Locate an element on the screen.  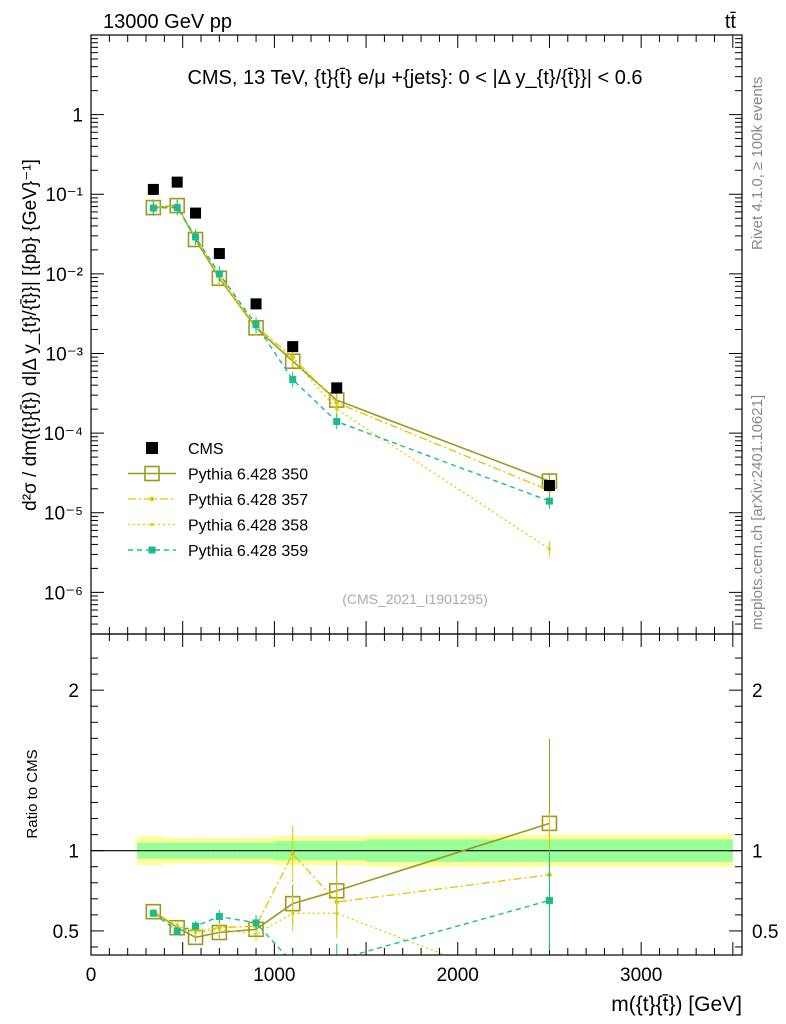
header-right: tt̄ is located at coordinates (731, 22).